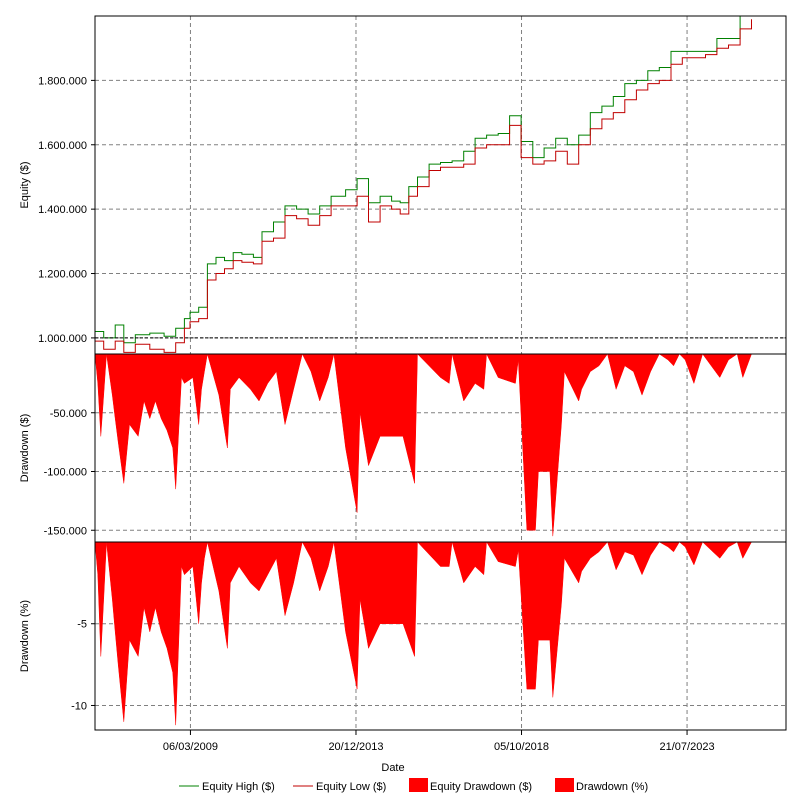 The height and width of the screenshot is (800, 800). Describe the element at coordinates (392, 768) in the screenshot. I see `x-axis-title: Date` at that location.